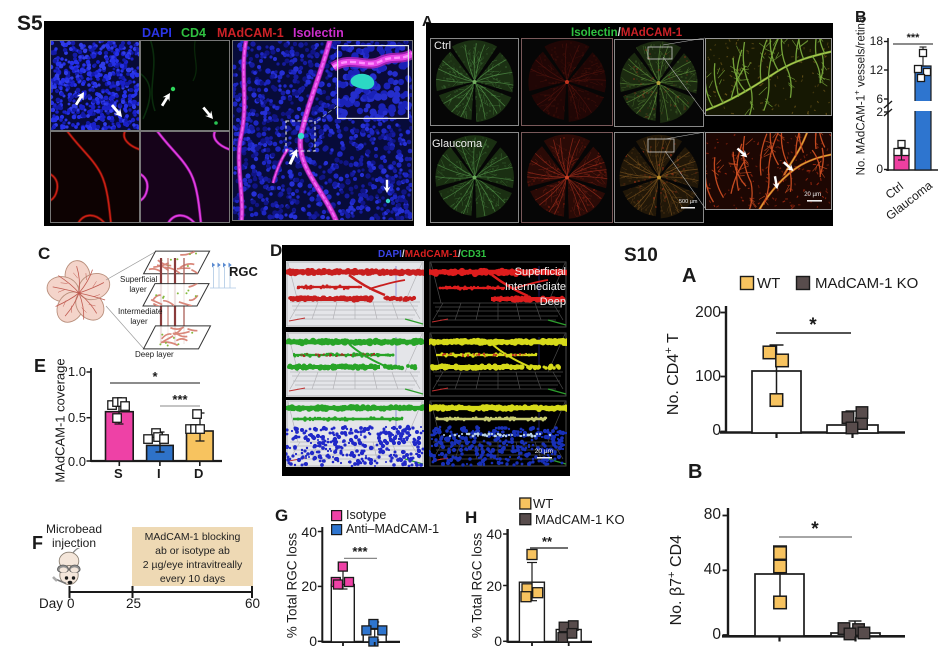 This screenshot has width=946, height=658. Describe the element at coordinates (812, 195) in the screenshot. I see `svg-text: 20 µm` at that location.